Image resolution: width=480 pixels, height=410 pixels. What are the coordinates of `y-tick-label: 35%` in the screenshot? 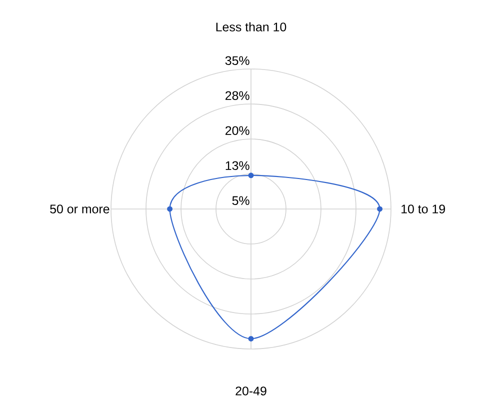 It's located at (237, 61).